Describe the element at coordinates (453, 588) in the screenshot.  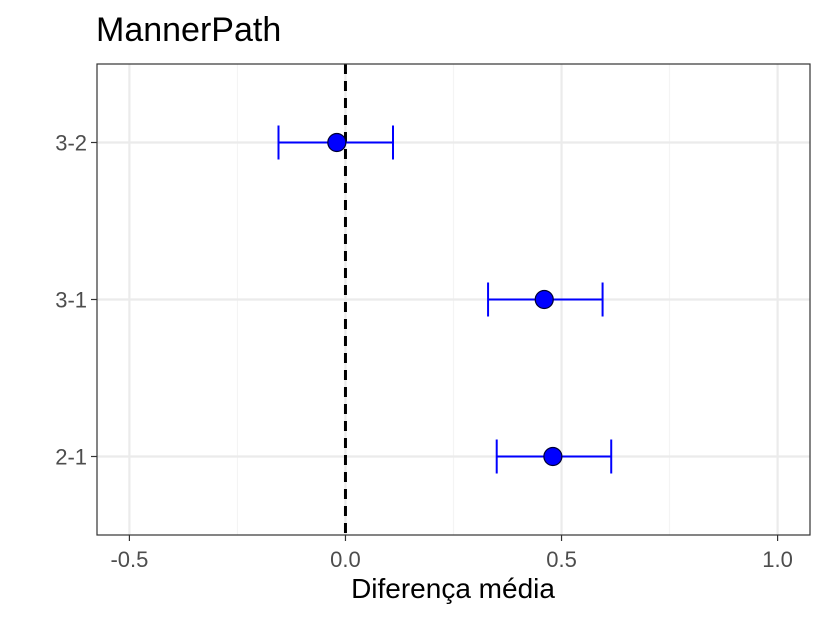
I see `x-axis-title: Diferença média` at that location.